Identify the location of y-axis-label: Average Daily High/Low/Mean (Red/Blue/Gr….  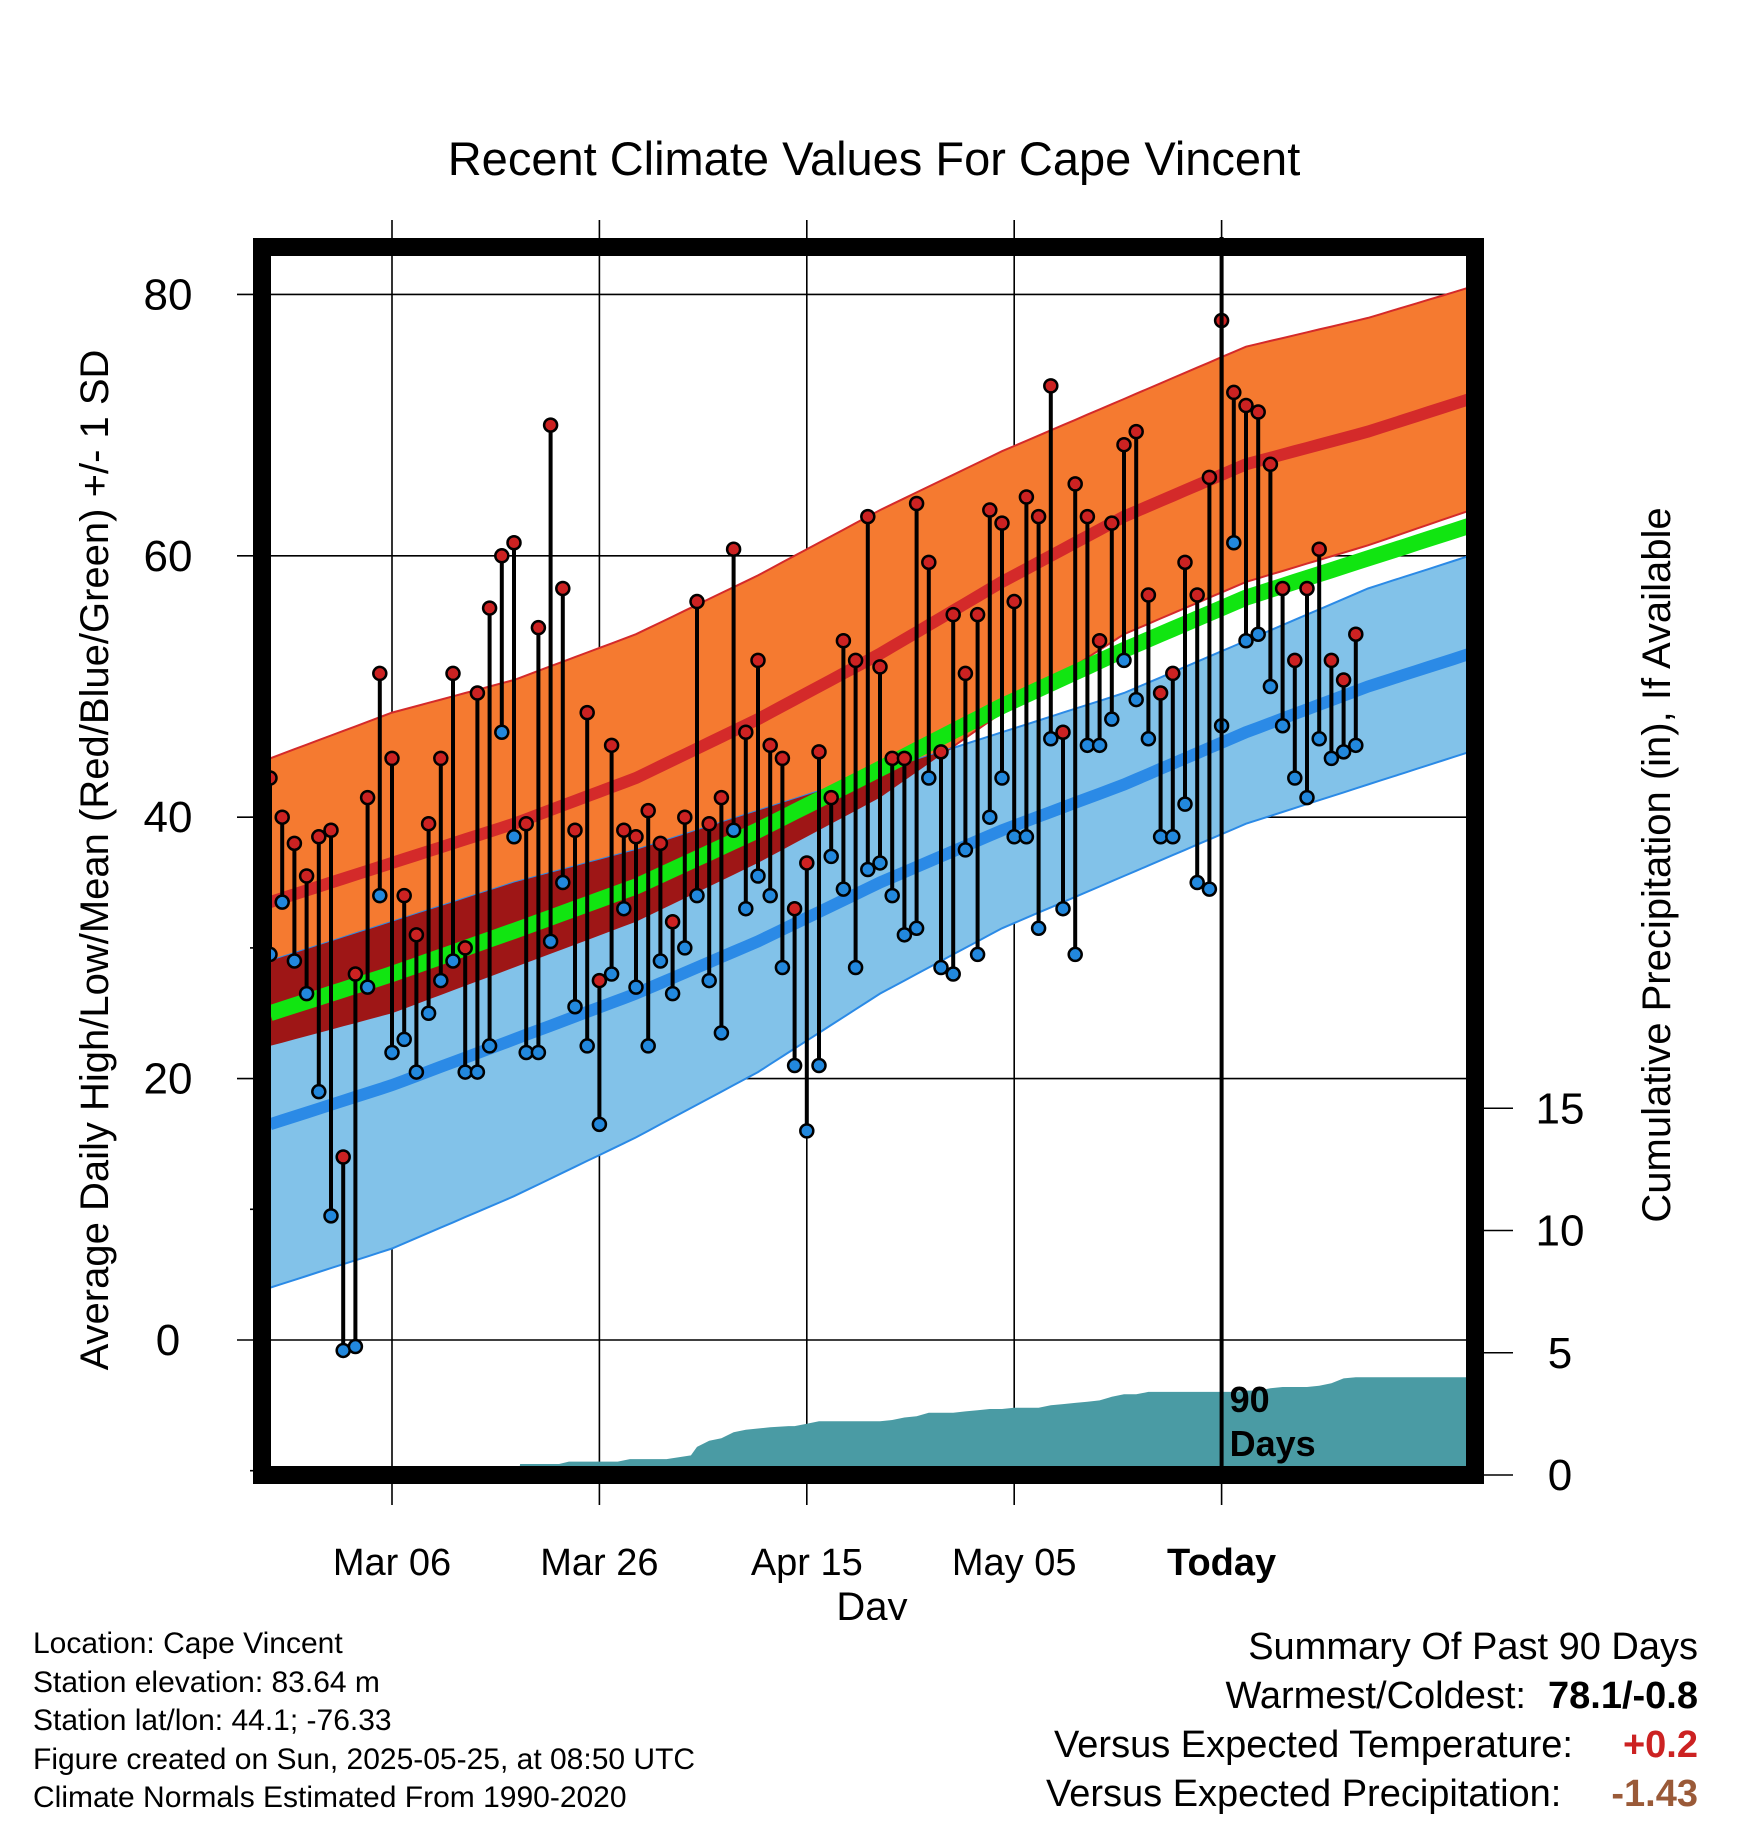
(95, 860).